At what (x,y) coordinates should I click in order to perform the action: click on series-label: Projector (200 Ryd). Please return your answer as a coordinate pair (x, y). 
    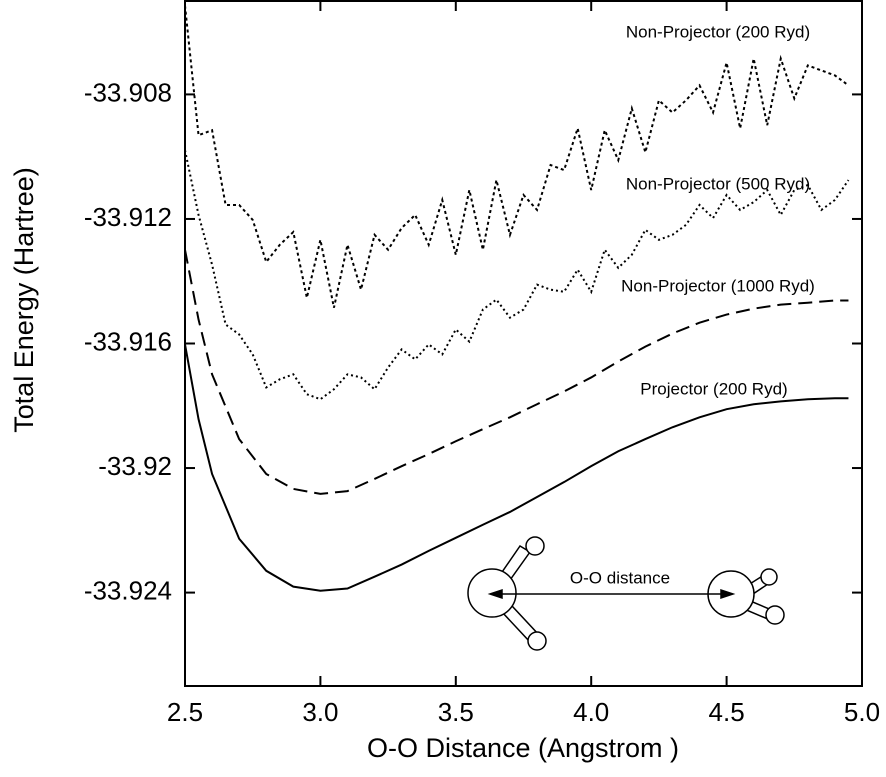
    Looking at the image, I should click on (713, 388).